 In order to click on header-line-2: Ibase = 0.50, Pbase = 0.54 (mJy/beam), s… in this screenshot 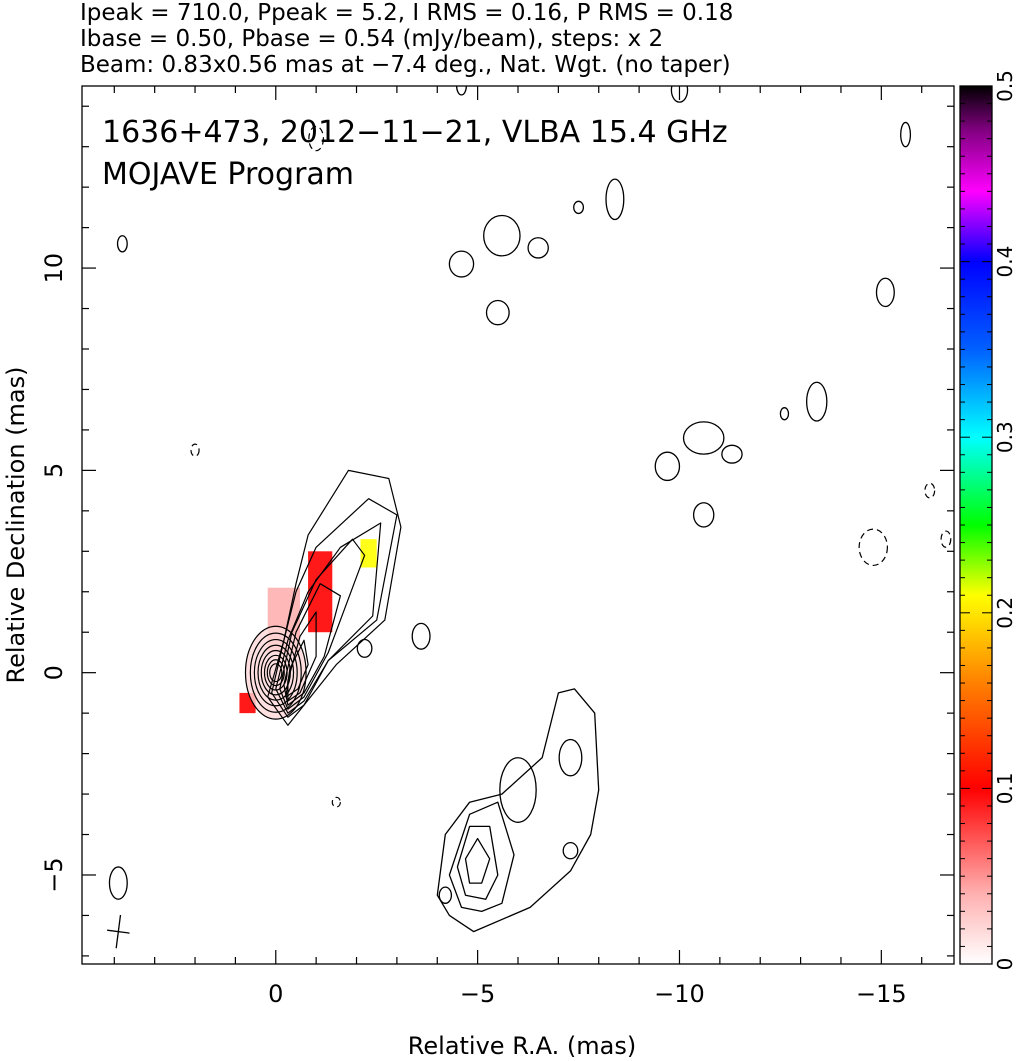, I will do `click(371, 39)`.